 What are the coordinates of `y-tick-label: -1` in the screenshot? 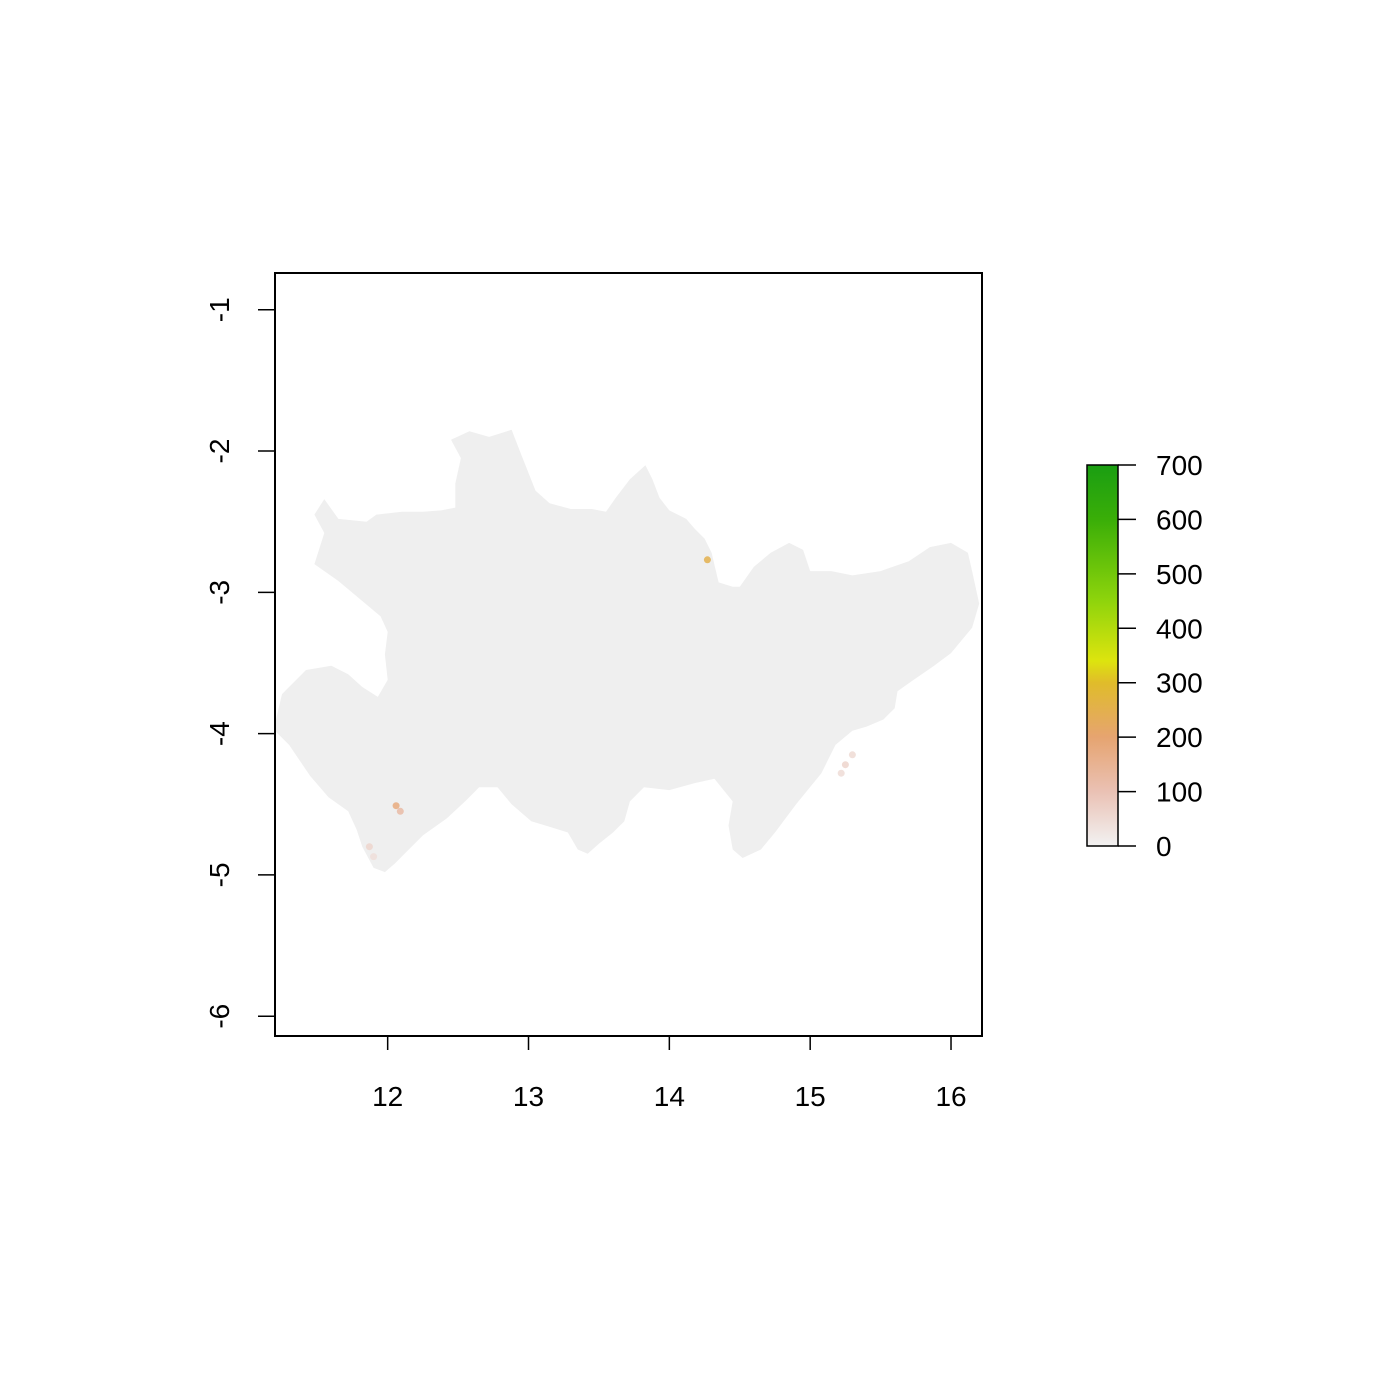 It's located at (219, 309).